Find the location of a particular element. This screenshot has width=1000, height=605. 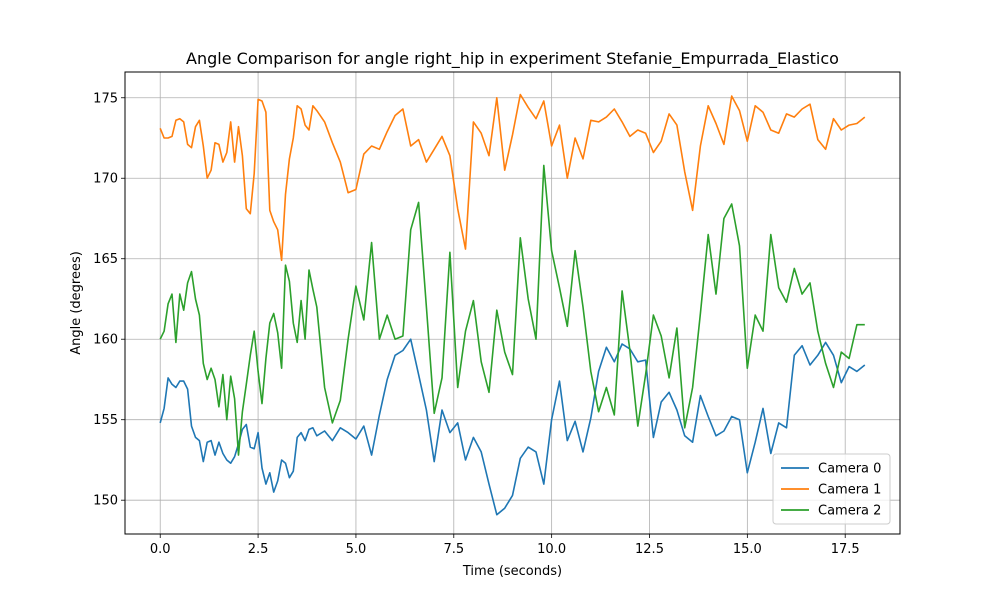

legend: Camera 0 Camera 1 Camera 2 is located at coordinates (831, 489).